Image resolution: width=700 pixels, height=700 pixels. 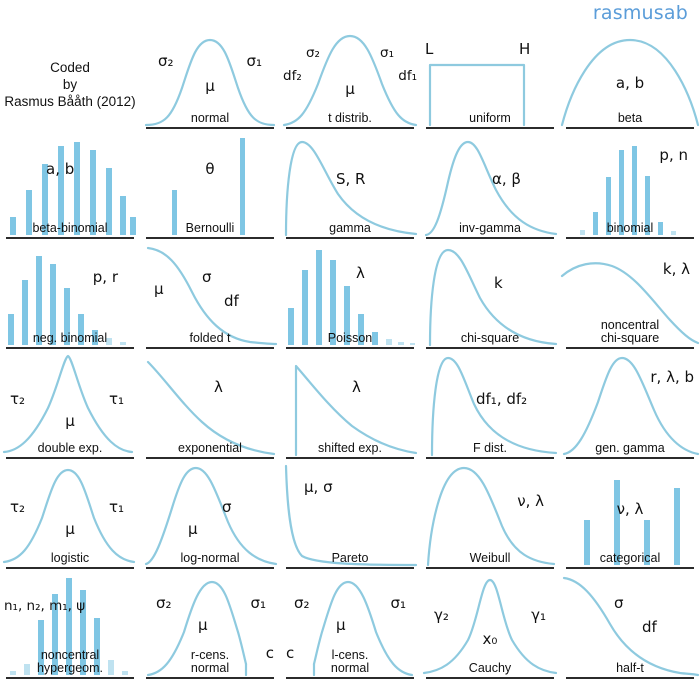 I want to click on cell-normal: σ₂ σ₁ μ normal, so click(x=210, y=77).